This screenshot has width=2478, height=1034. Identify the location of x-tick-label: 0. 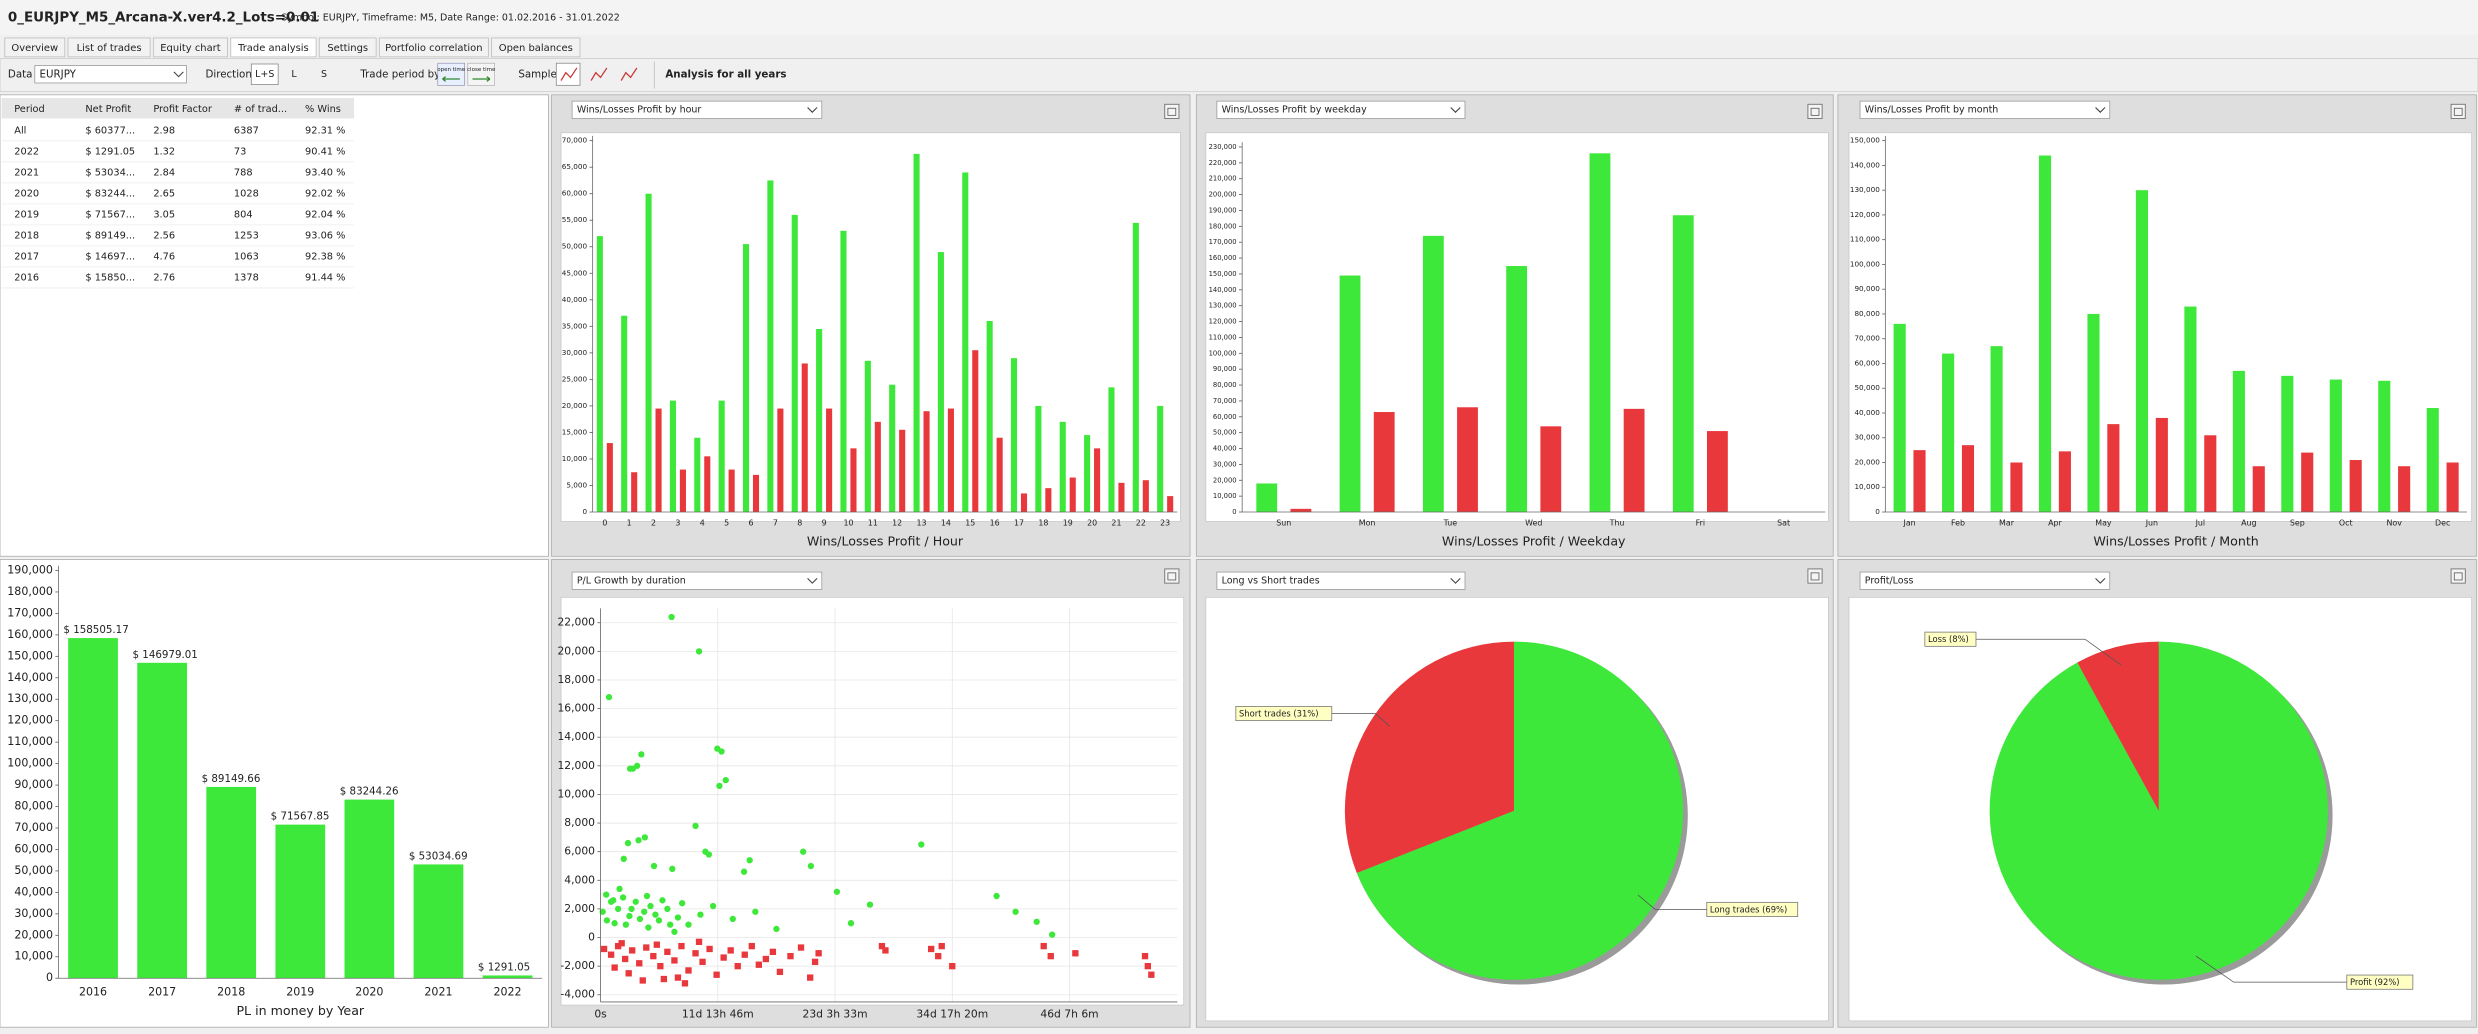
(604, 523).